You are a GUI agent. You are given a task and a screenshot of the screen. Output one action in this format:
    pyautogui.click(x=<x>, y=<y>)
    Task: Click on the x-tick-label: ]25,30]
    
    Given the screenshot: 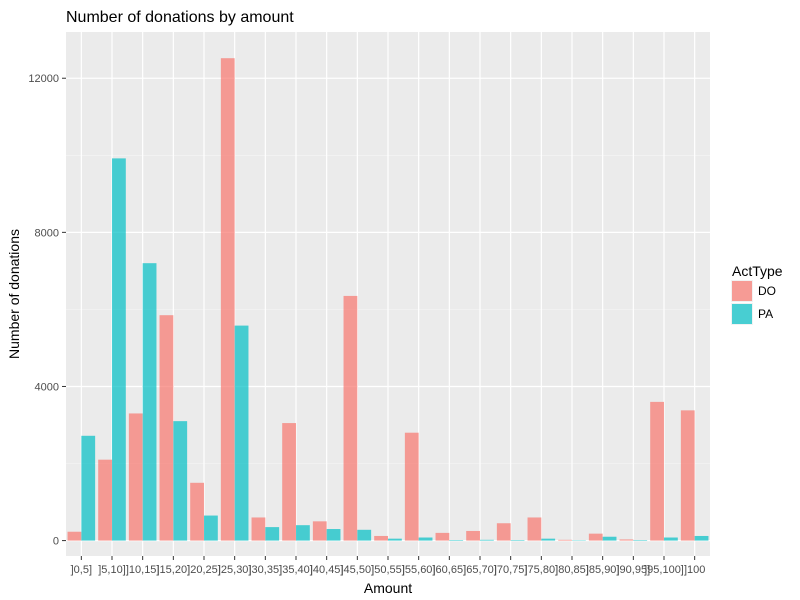 What is the action you would take?
    pyautogui.click(x=235, y=570)
    